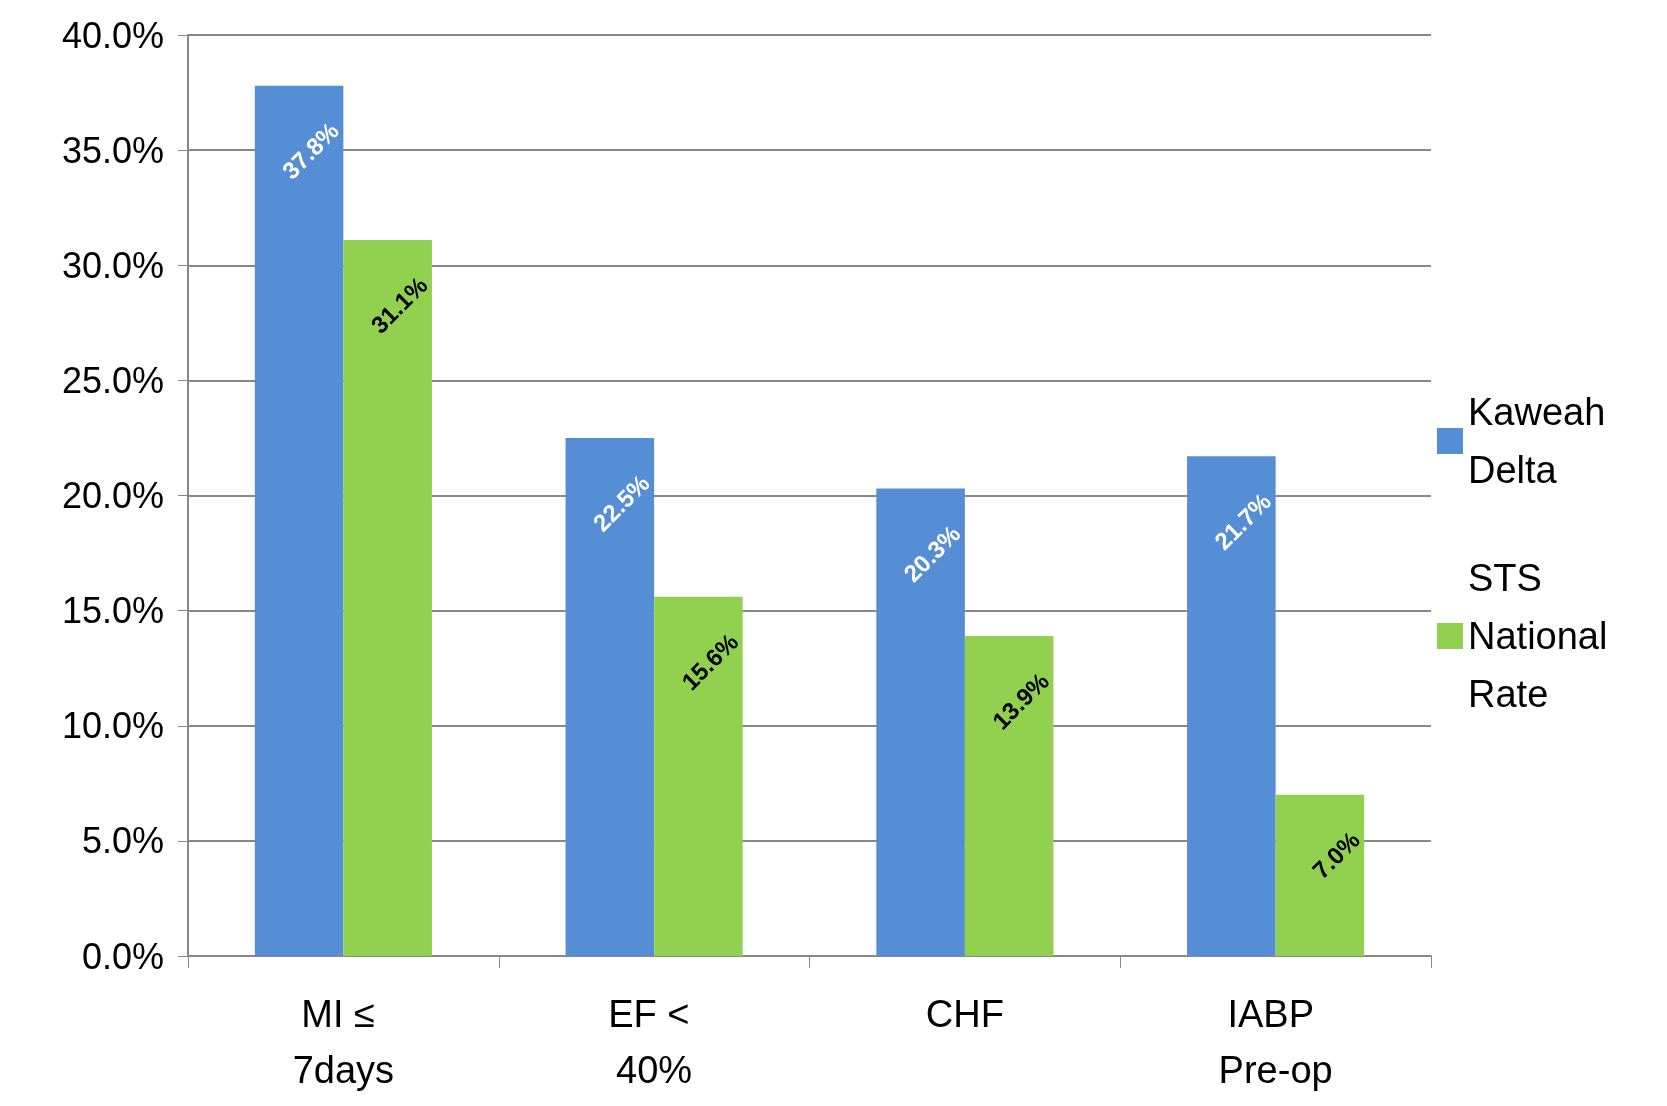  What do you see at coordinates (654, 1042) in the screenshot?
I see `x-tick-label: EF < 40%` at bounding box center [654, 1042].